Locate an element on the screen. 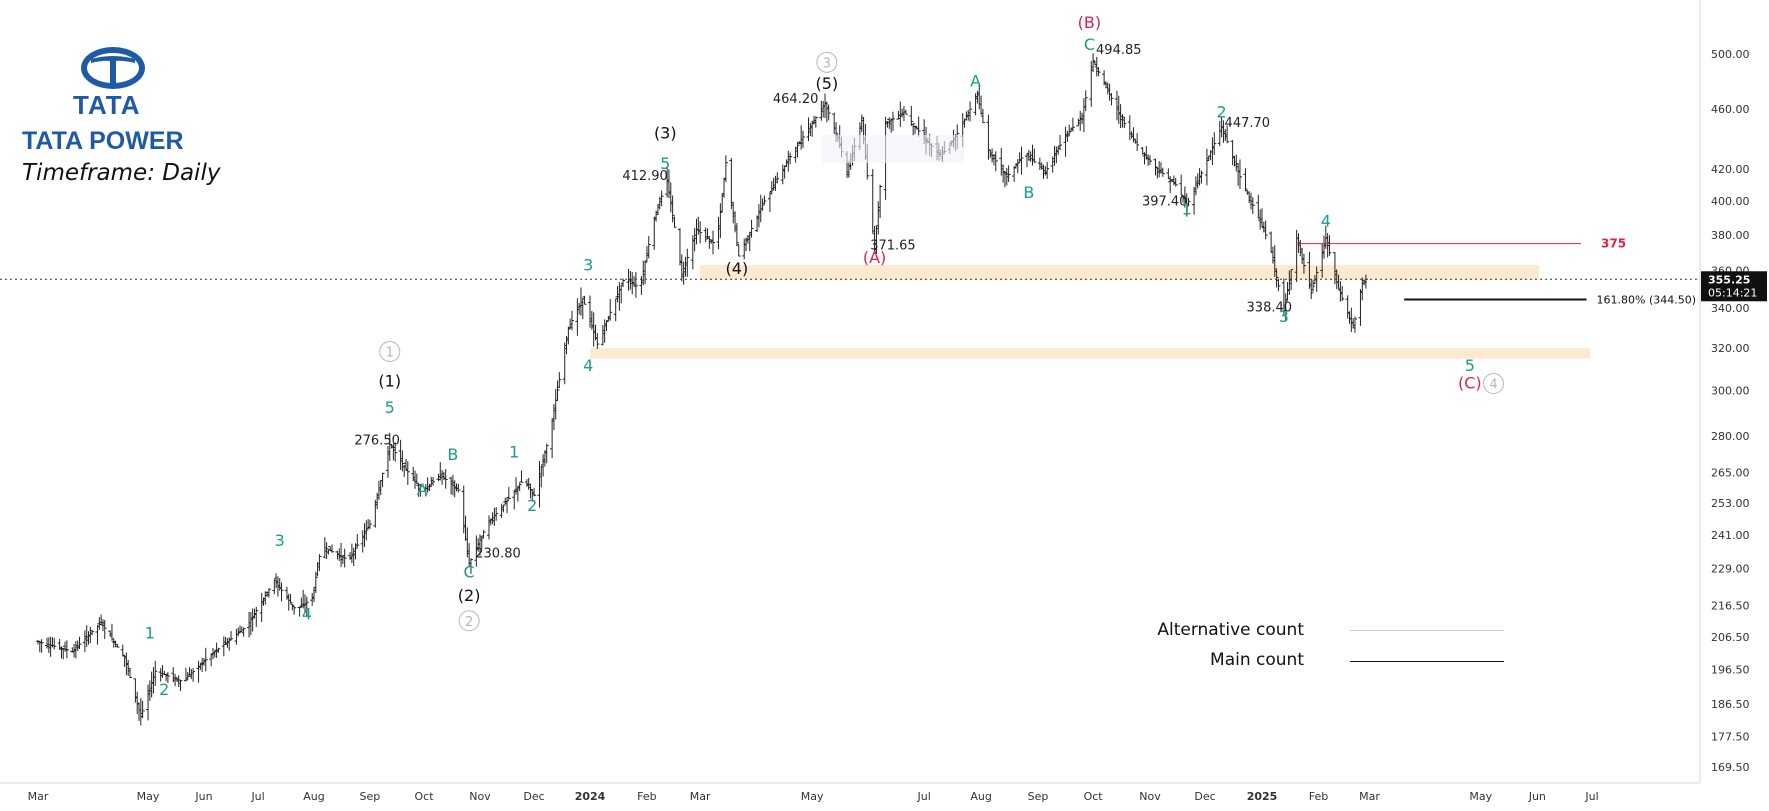  price-label: 371.65 is located at coordinates (893, 246).